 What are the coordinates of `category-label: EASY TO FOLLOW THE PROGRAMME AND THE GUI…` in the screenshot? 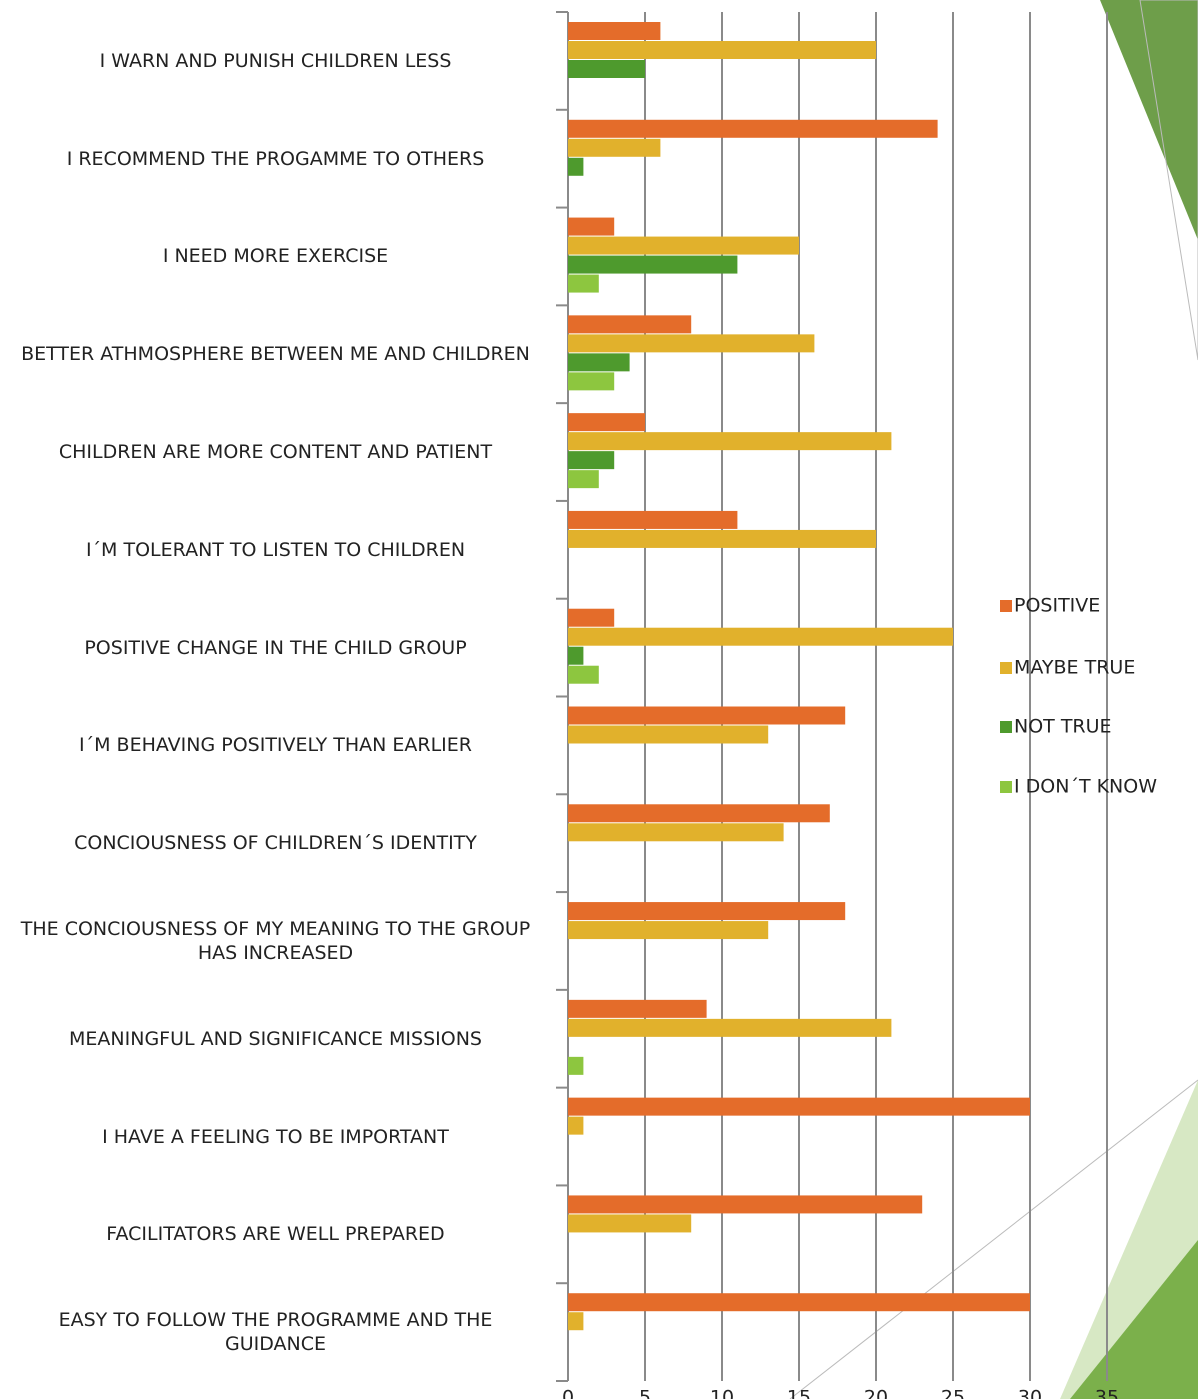 It's located at (275, 1332).